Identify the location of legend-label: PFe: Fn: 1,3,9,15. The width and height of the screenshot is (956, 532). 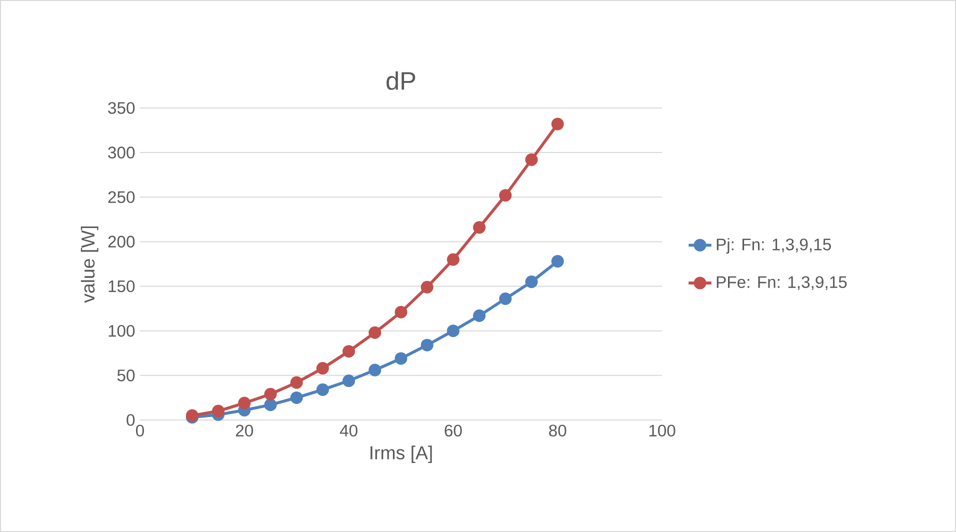
(781, 283).